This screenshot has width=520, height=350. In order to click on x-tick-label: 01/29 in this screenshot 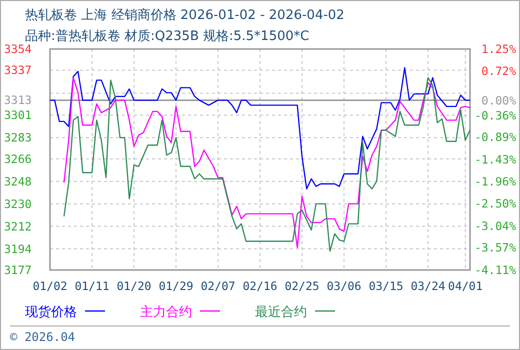, I will do `click(176, 286)`.